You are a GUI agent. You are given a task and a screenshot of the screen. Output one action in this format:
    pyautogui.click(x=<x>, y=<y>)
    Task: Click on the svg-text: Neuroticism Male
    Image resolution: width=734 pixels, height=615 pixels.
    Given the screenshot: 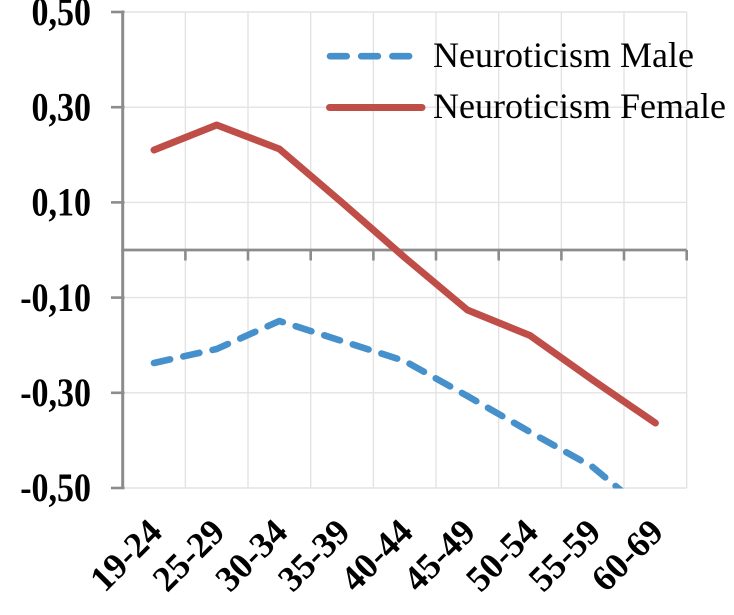 What is the action you would take?
    pyautogui.click(x=563, y=55)
    